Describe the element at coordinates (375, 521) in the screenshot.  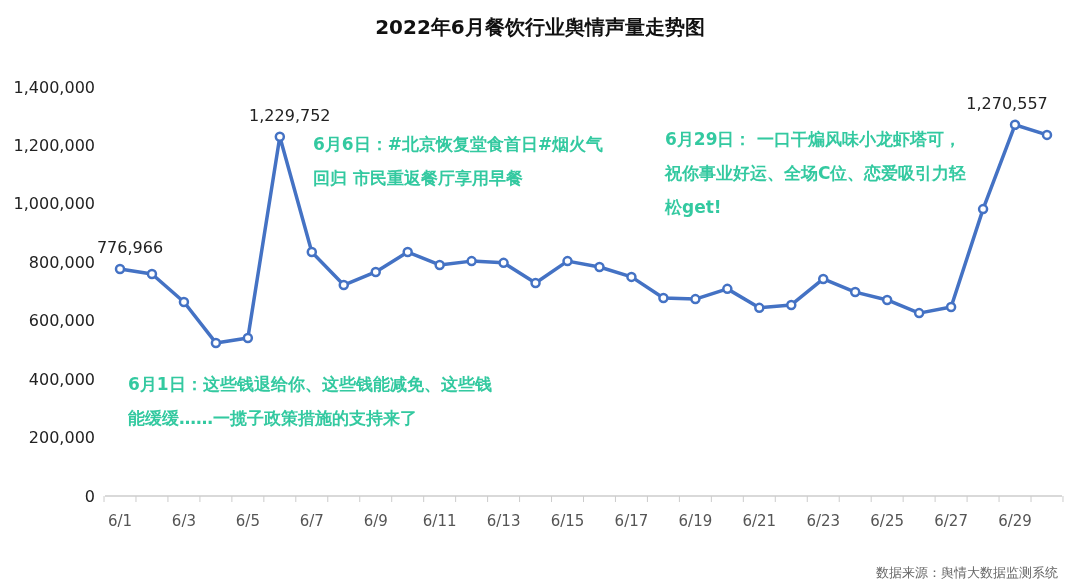
I see `x-tick-label: 6/9` at that location.